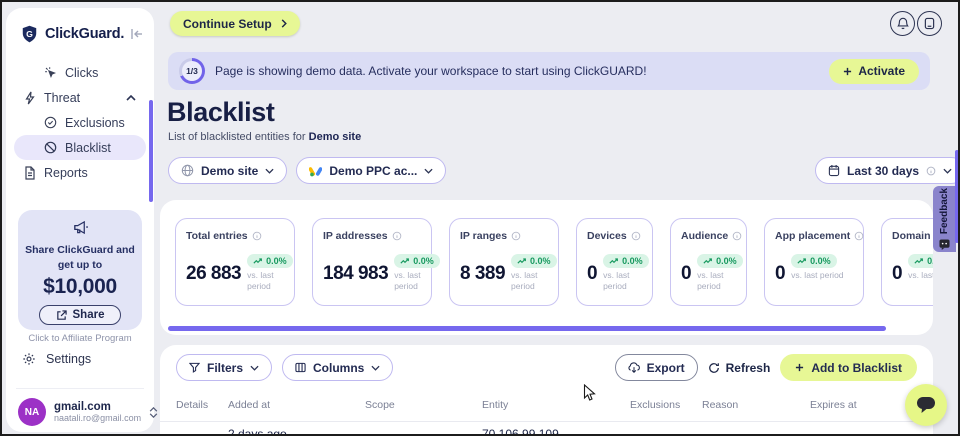  I want to click on column-header: Exclusions, so click(655, 405).